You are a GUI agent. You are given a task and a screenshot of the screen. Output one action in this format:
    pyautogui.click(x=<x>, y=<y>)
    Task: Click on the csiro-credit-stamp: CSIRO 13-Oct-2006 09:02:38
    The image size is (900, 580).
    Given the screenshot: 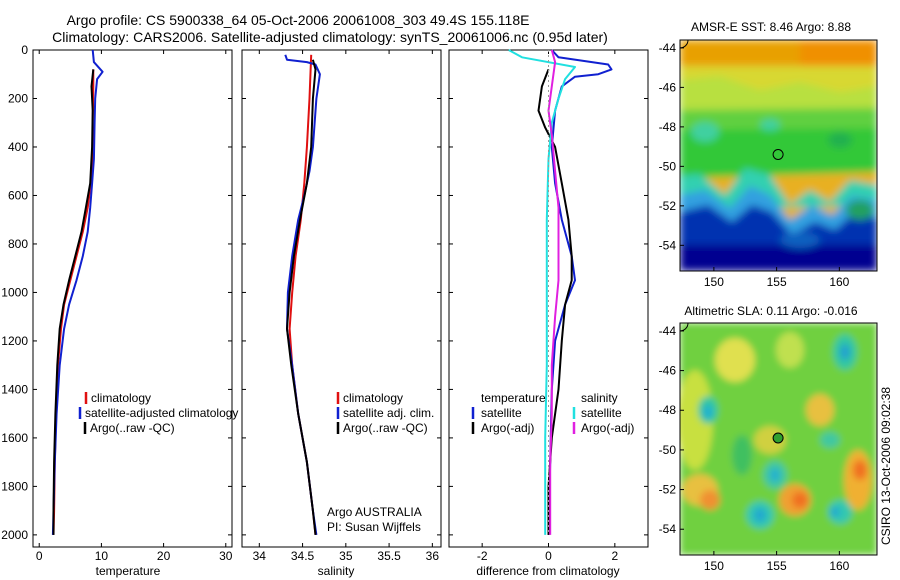 What is the action you would take?
    pyautogui.click(x=886, y=466)
    